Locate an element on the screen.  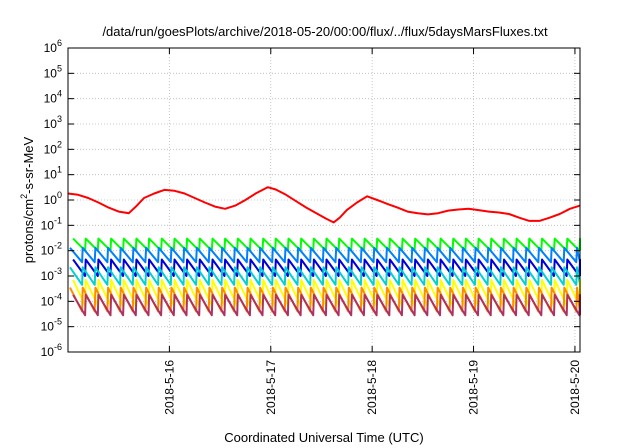
y-axis-label: protons/cm2-s-sr-MeV is located at coordinates (27, 199).